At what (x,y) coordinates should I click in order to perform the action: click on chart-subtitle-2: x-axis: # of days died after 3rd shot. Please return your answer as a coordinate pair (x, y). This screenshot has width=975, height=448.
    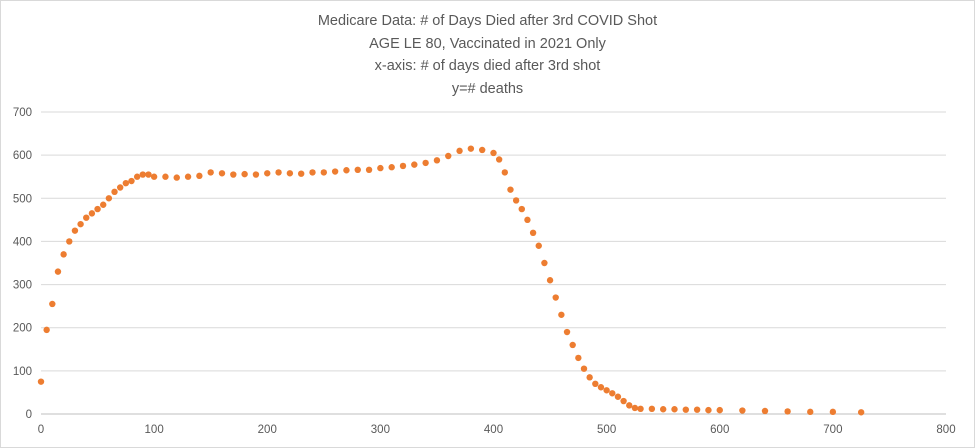
    Looking at the image, I should click on (487, 66).